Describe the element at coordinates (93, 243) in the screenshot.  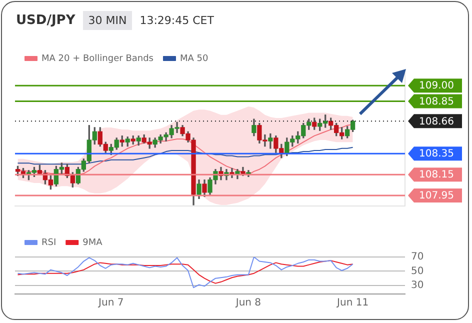
I see `legend-label: 9MA` at that location.